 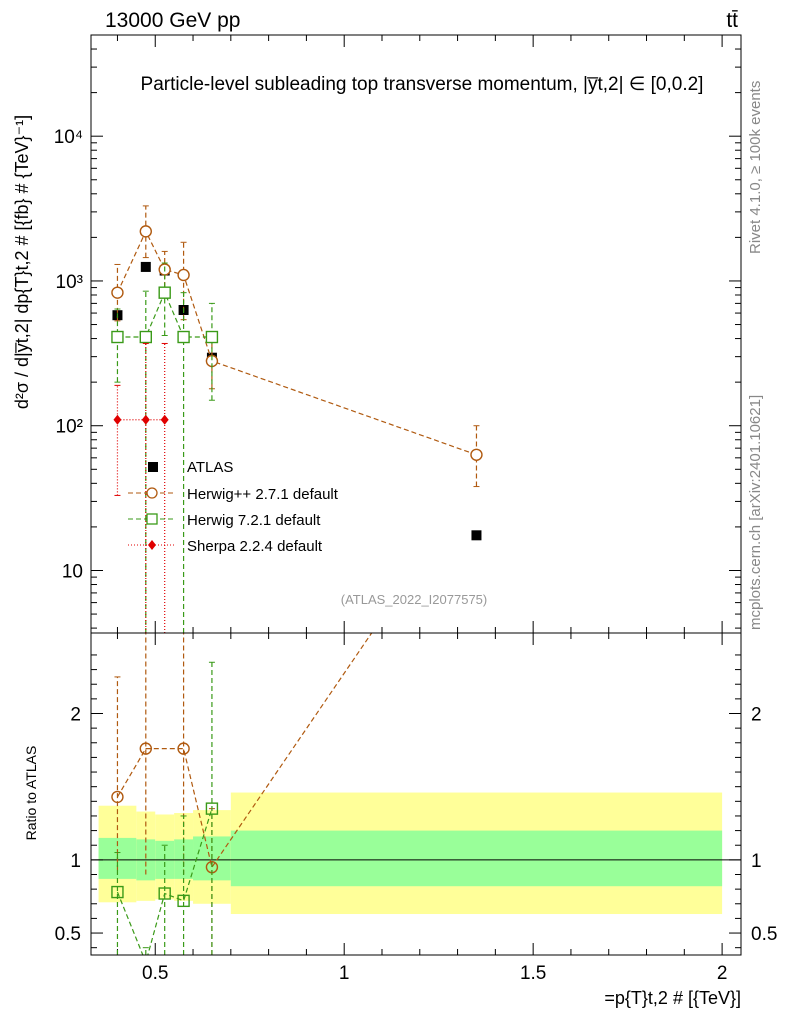 I want to click on ratio-series, so click(x=242, y=794).